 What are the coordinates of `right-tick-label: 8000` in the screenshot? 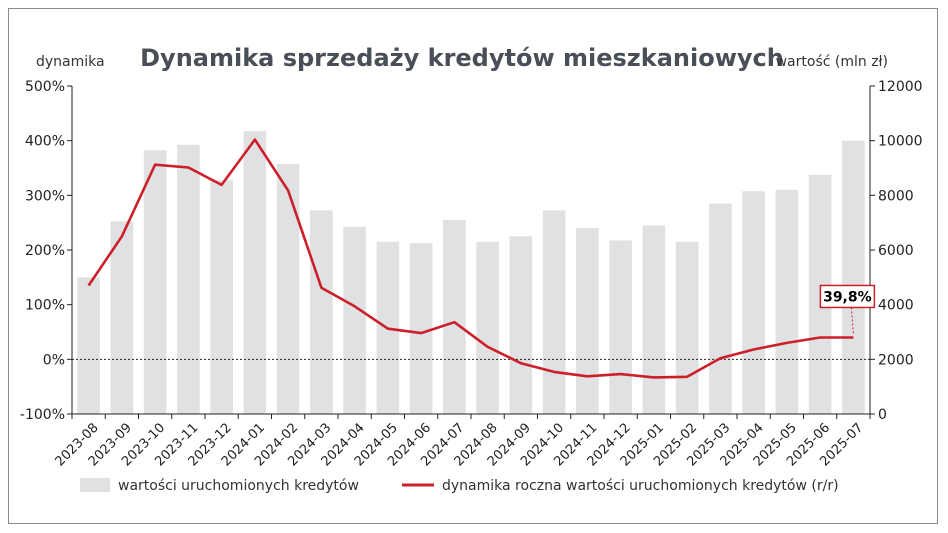 It's located at (896, 196).